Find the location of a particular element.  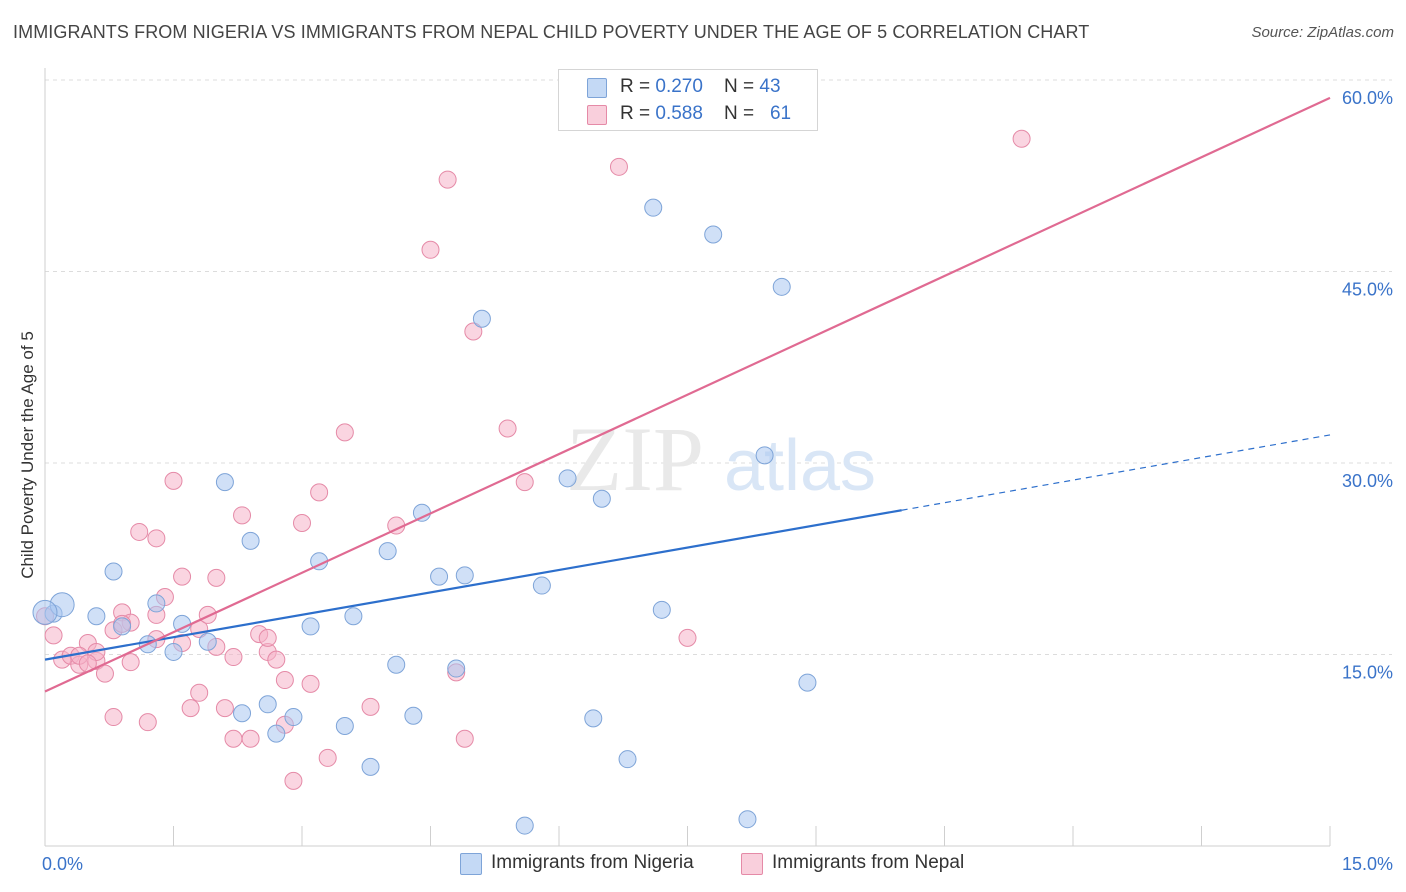

stats-legend: R = 0.270 N = 43 R = 0.588 N = 61 is located at coordinates (688, 100).